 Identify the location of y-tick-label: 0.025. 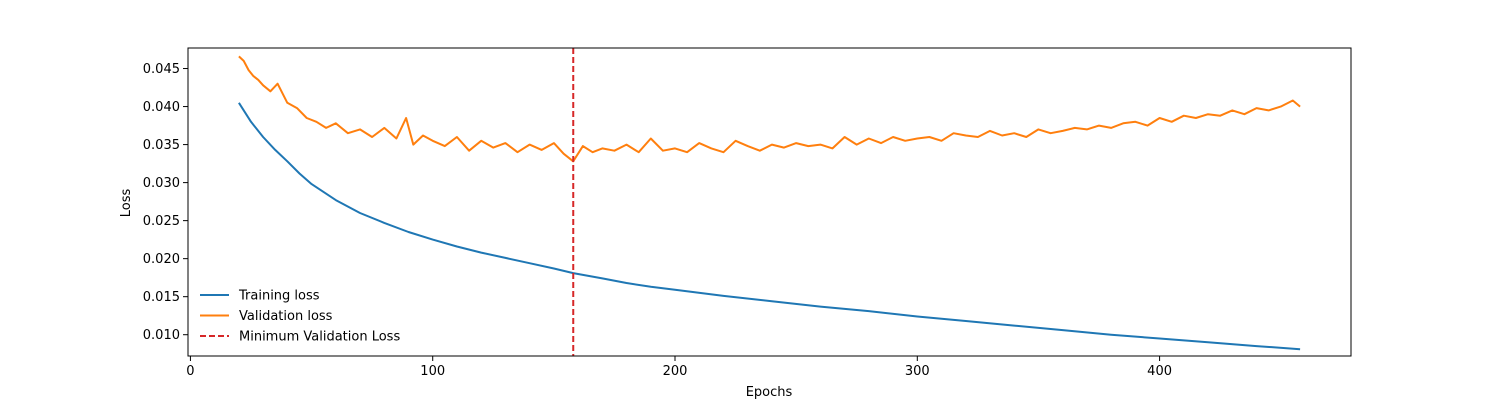
(161, 221).